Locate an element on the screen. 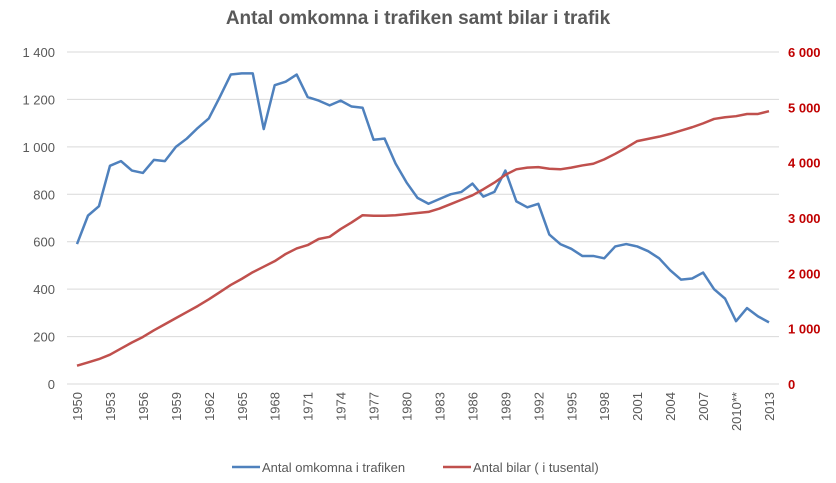 The height and width of the screenshot is (483, 836). x-tick-label: 1968 is located at coordinates (275, 406).